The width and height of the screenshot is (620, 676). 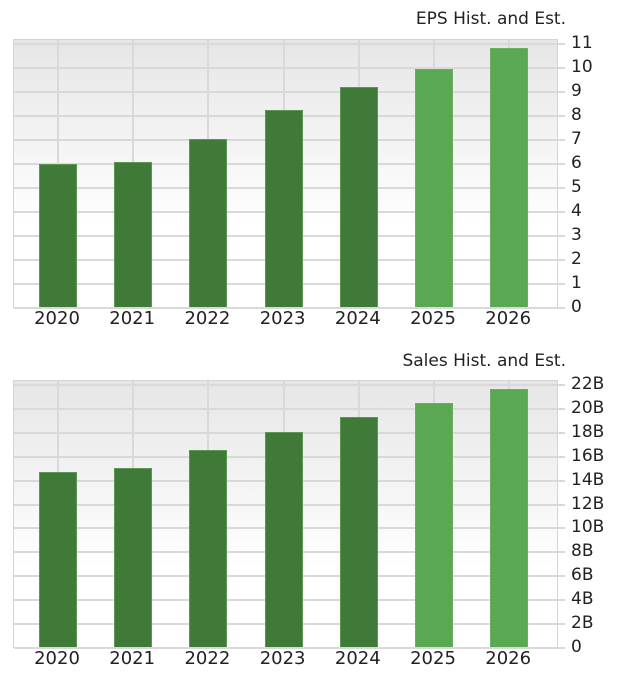 I want to click on y-tick-label: 18B, so click(x=588, y=431).